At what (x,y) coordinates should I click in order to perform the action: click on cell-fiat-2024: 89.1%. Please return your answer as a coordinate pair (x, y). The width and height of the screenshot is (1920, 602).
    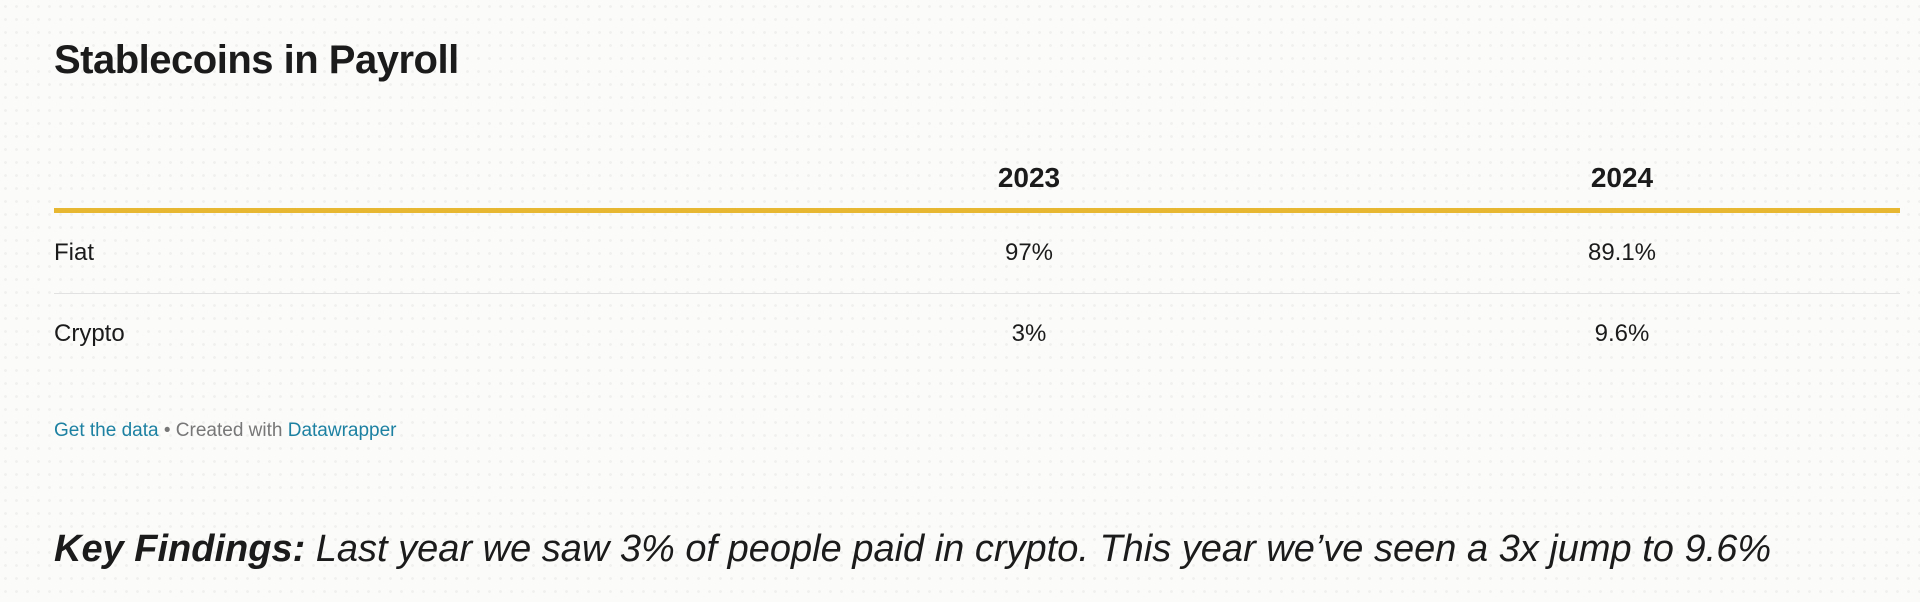
    Looking at the image, I should click on (1622, 252).